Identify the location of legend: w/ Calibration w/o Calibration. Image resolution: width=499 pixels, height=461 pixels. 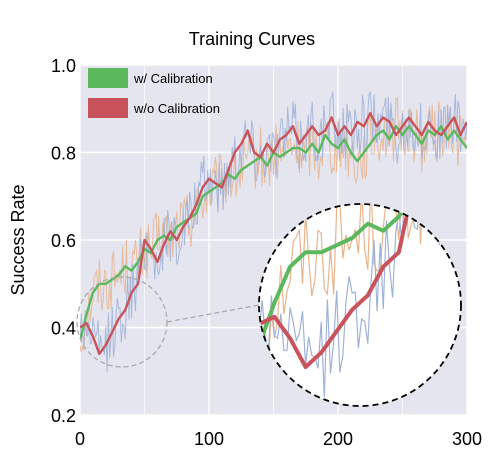
(154, 93).